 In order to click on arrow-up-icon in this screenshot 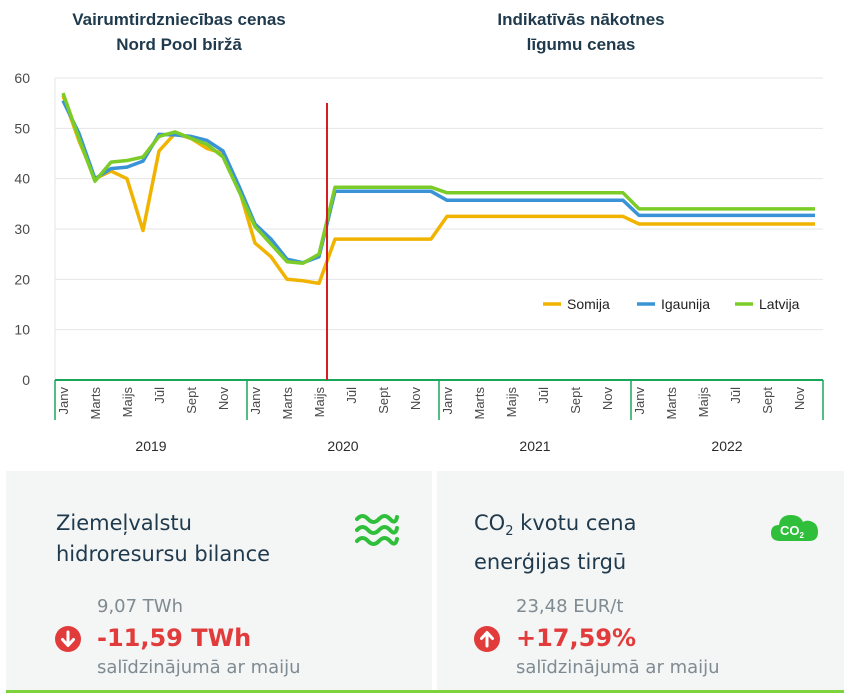, I will do `click(487, 639)`.